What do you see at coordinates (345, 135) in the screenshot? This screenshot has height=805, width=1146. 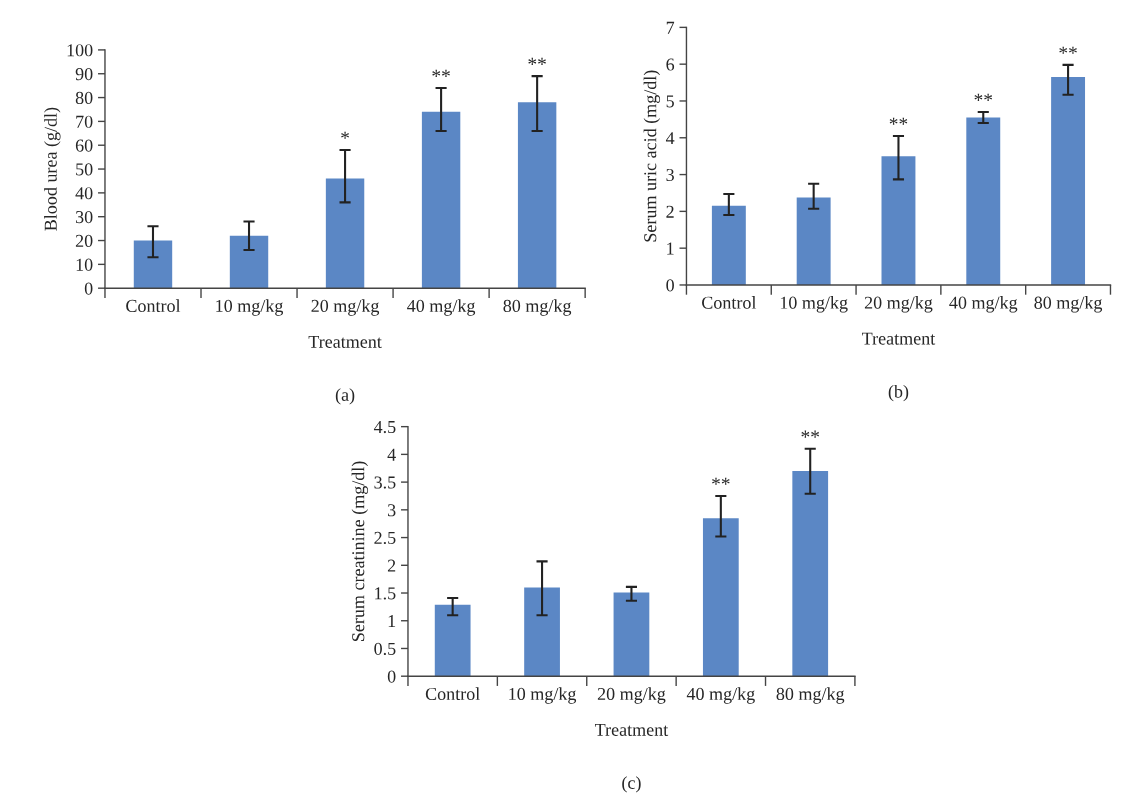 I see `annotation: *` at bounding box center [345, 135].